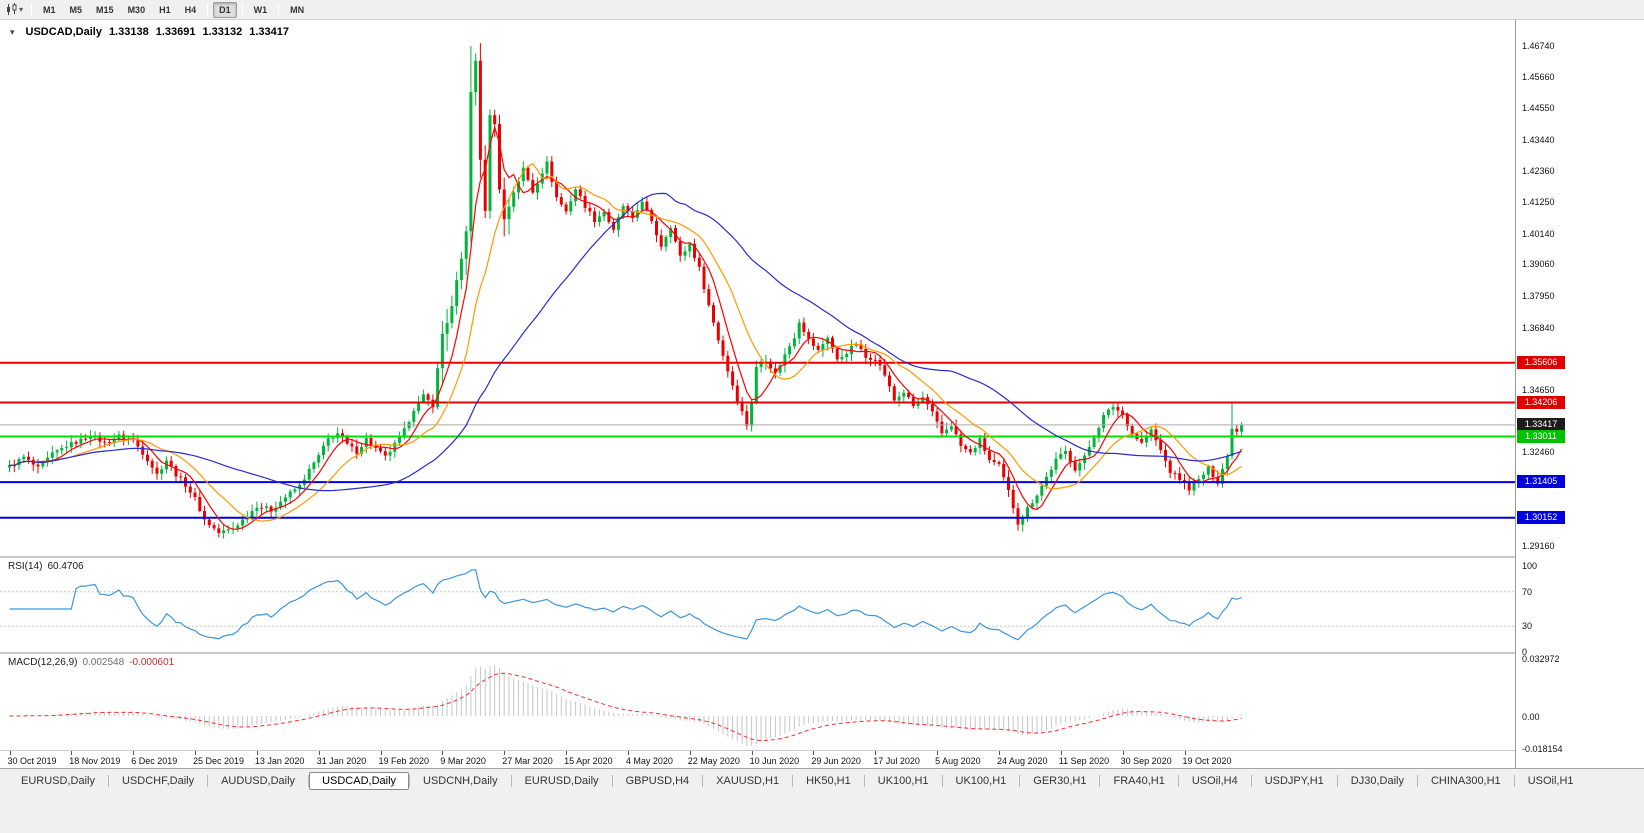  Describe the element at coordinates (460, 780) in the screenshot. I see `chart-tab-USDCNH-Daily: USDCNH,Daily` at that location.